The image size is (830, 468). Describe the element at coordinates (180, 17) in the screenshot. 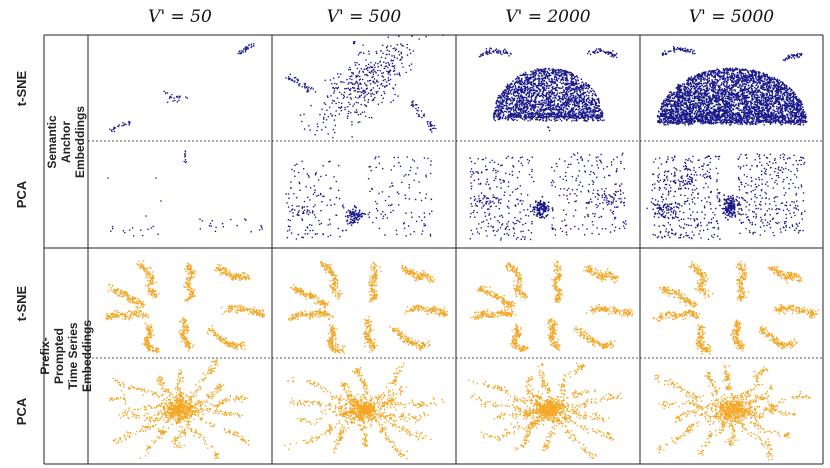

I see `column-header-v50: V' = 50` at that location.